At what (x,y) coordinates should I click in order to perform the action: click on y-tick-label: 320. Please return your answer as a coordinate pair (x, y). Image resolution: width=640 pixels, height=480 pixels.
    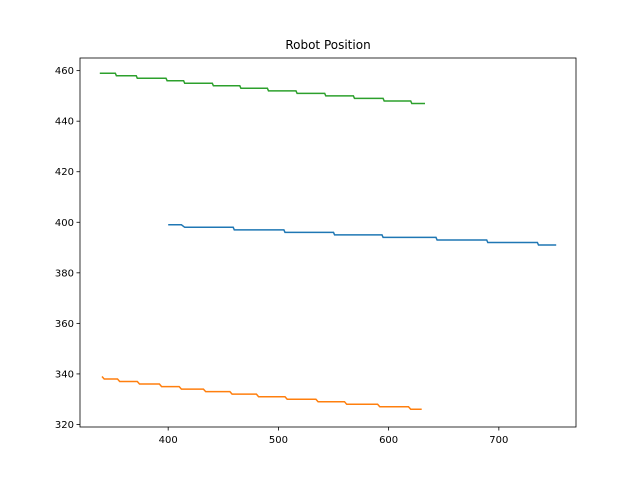
    Looking at the image, I should click on (64, 425).